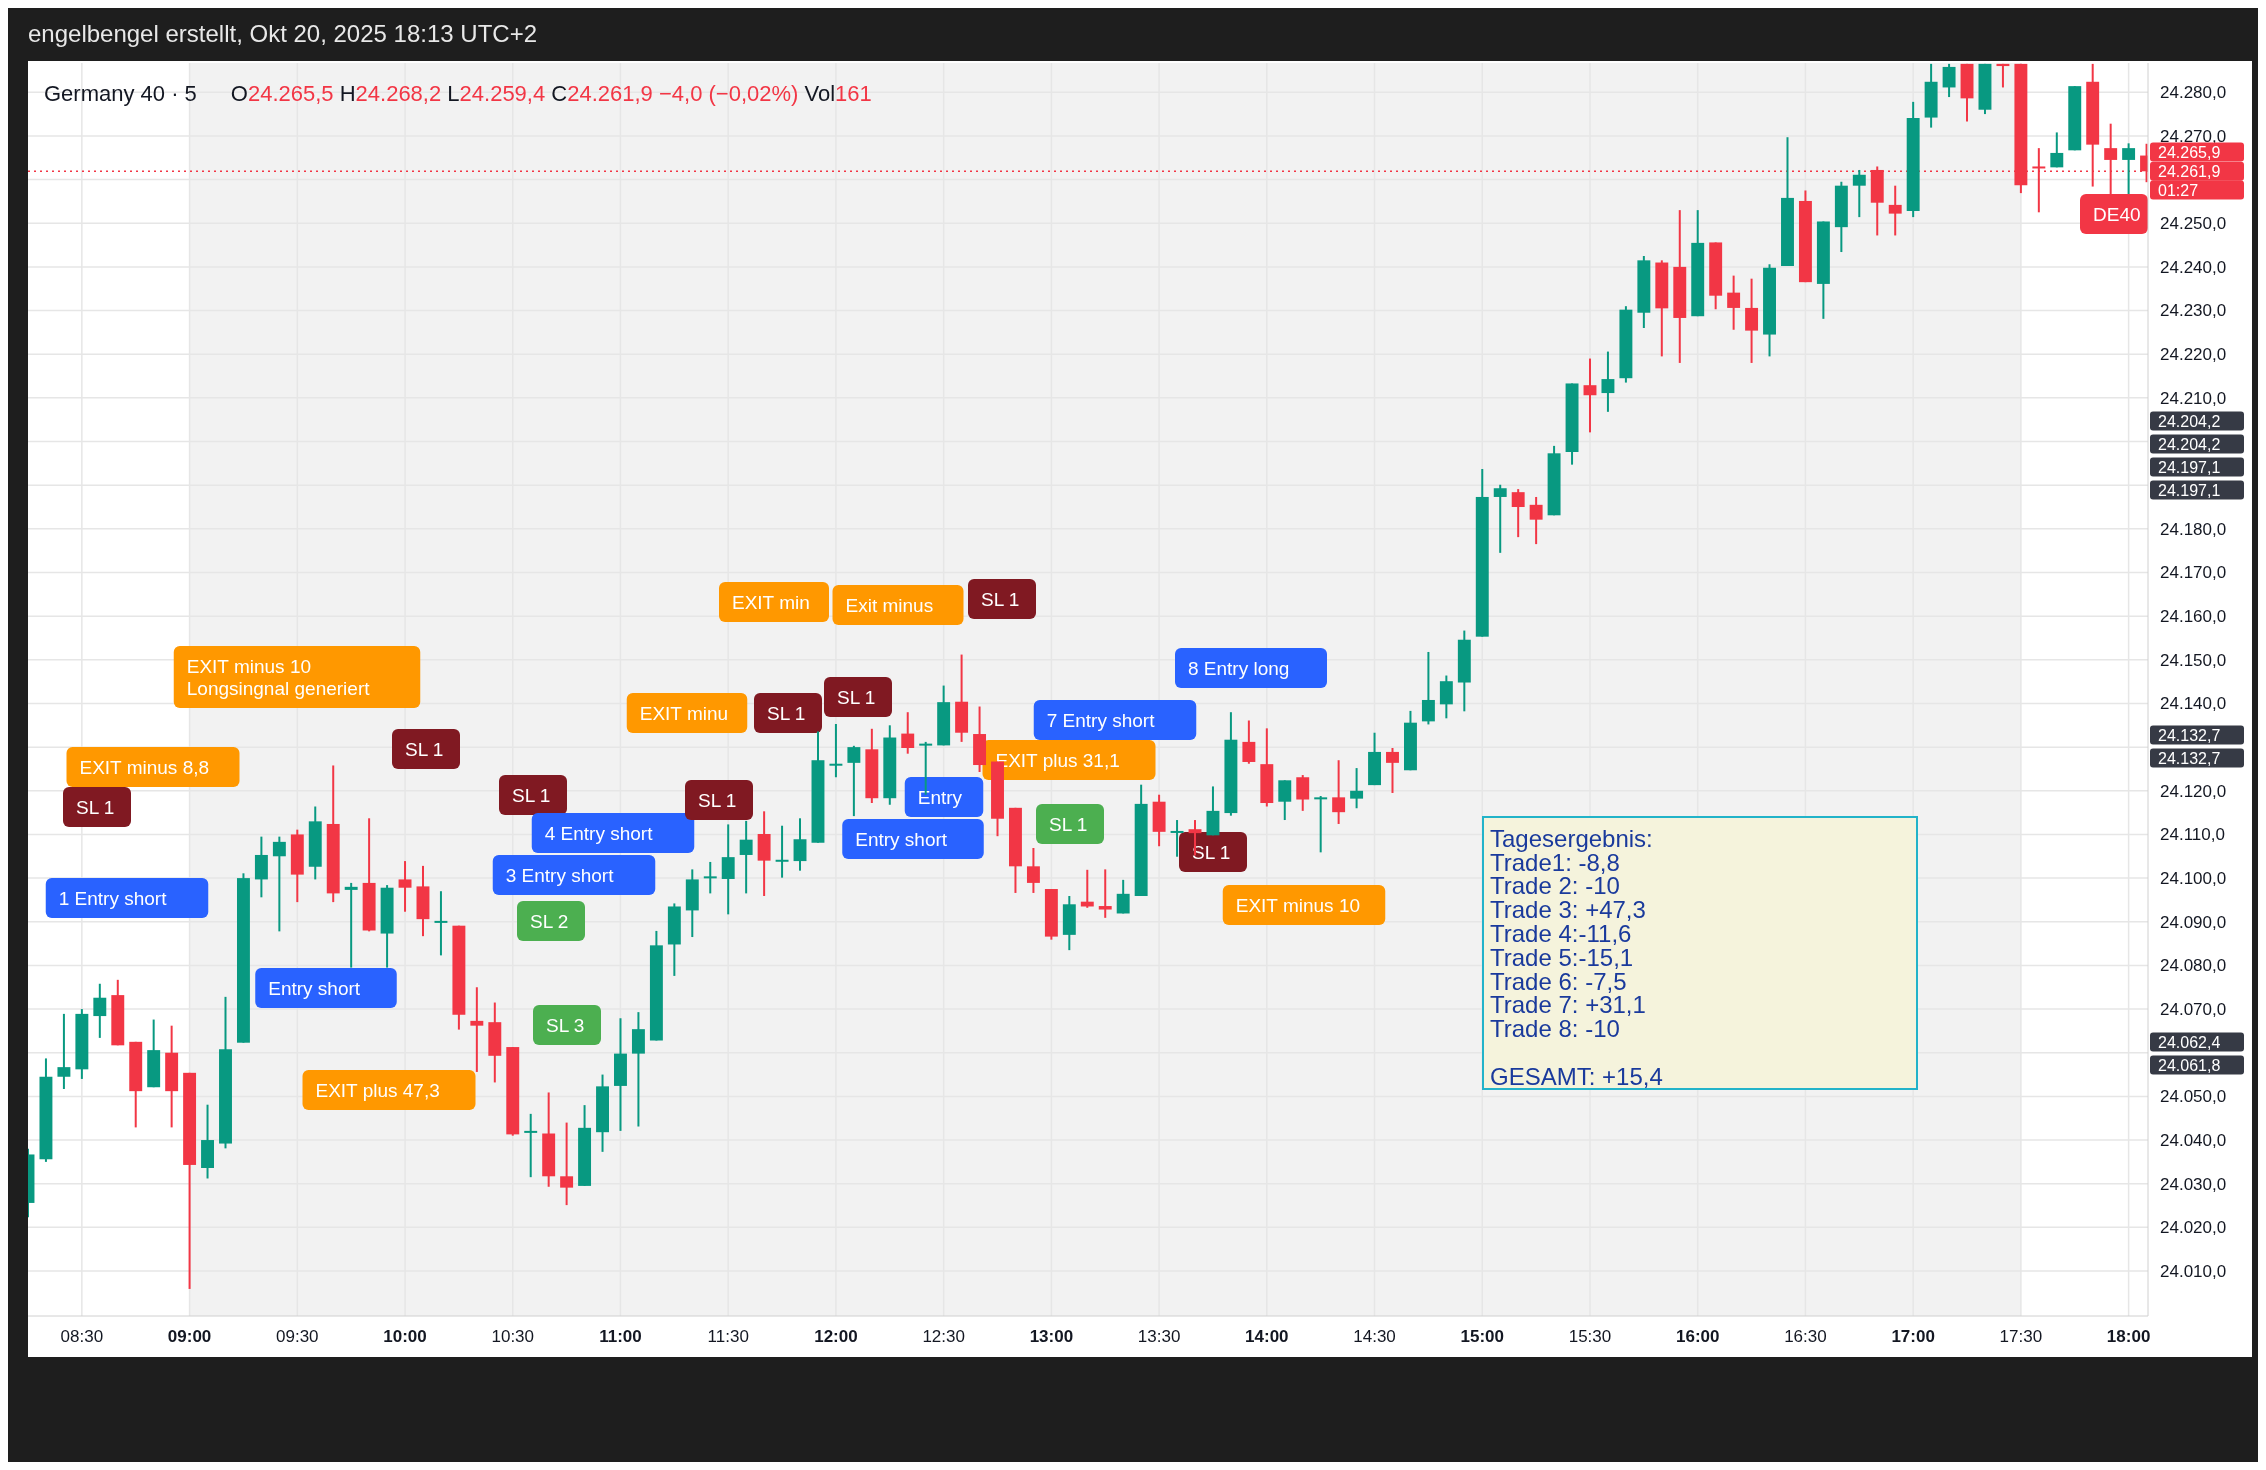 The height and width of the screenshot is (1470, 2266). Describe the element at coordinates (2193, 93) in the screenshot. I see `y-tick-label: 24.280,0` at that location.